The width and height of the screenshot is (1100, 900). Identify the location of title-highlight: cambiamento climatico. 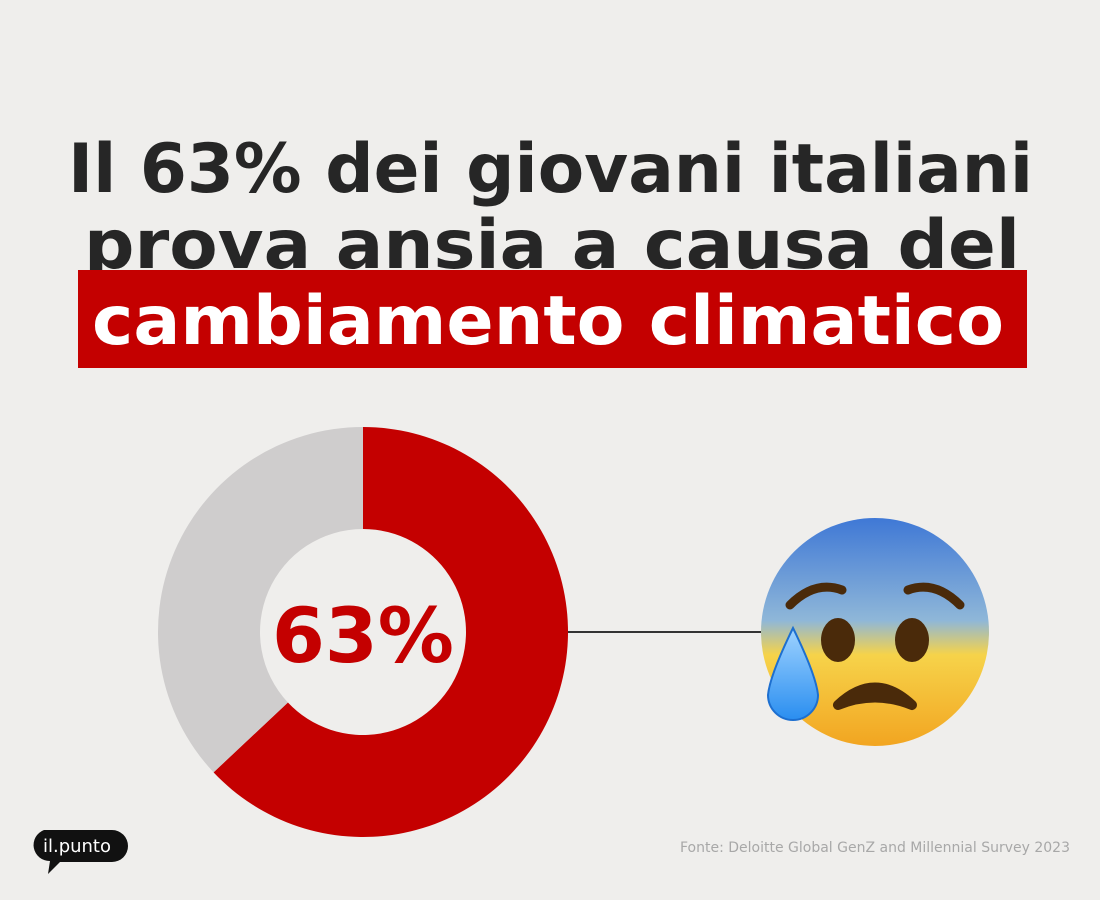
(548, 321).